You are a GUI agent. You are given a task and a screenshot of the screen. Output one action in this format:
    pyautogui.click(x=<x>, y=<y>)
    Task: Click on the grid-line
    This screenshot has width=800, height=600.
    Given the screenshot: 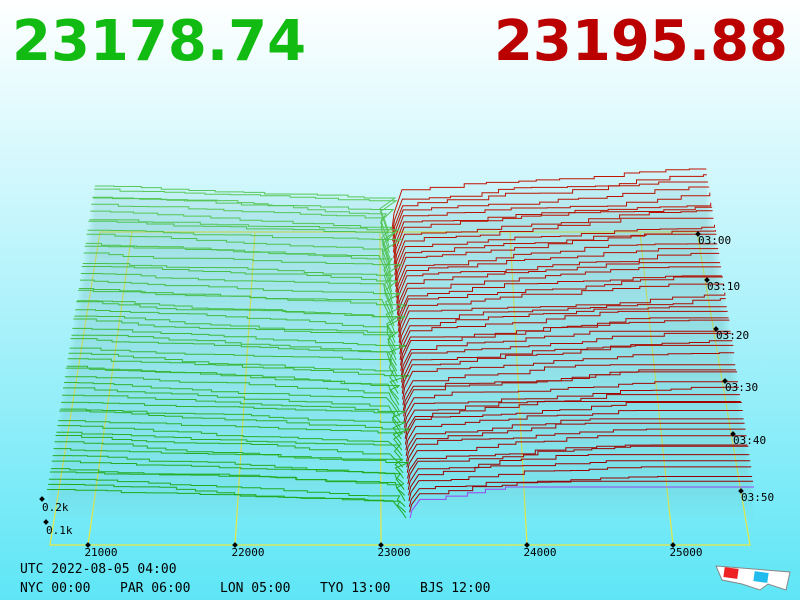 What is the action you would take?
    pyautogui.click(x=110, y=388)
    